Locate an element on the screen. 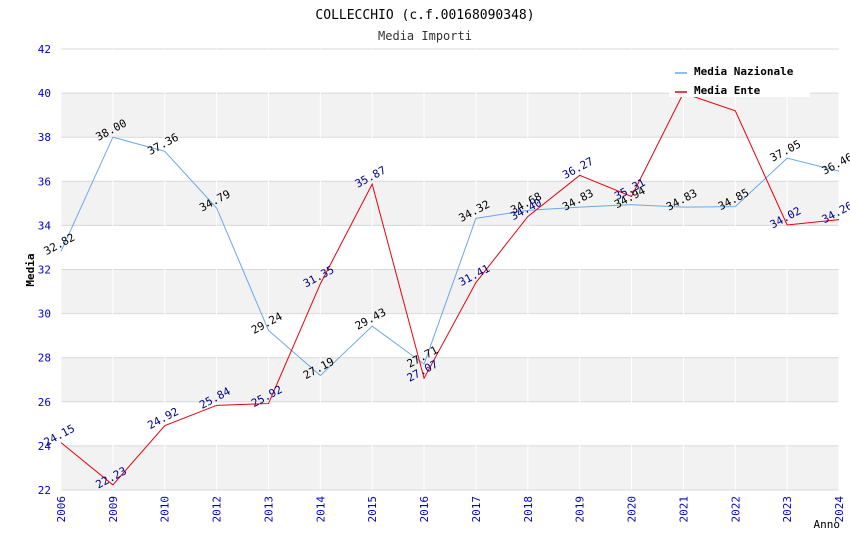  y-tick-label: 34 is located at coordinates (45, 225).